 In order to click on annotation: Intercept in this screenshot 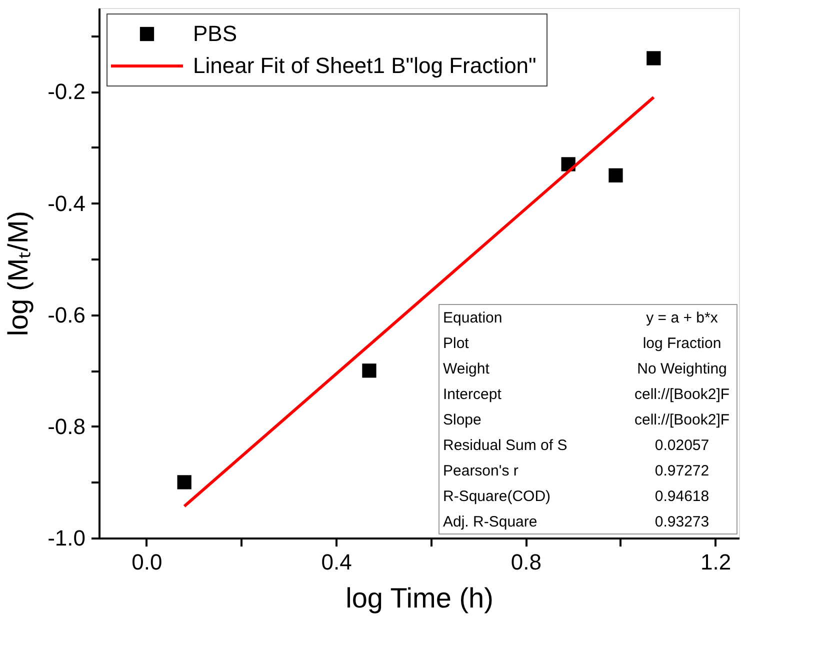, I will do `click(472, 394)`.